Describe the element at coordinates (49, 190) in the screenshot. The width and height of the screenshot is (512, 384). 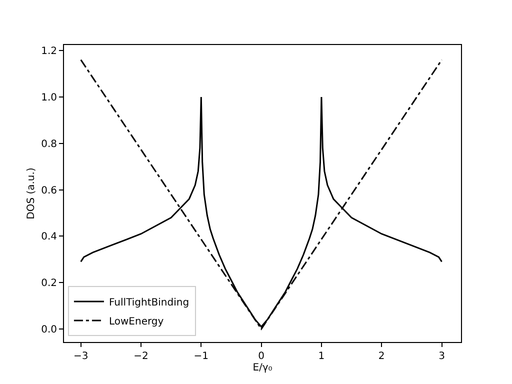
I see `y-tick-label: 0.6` at that location.